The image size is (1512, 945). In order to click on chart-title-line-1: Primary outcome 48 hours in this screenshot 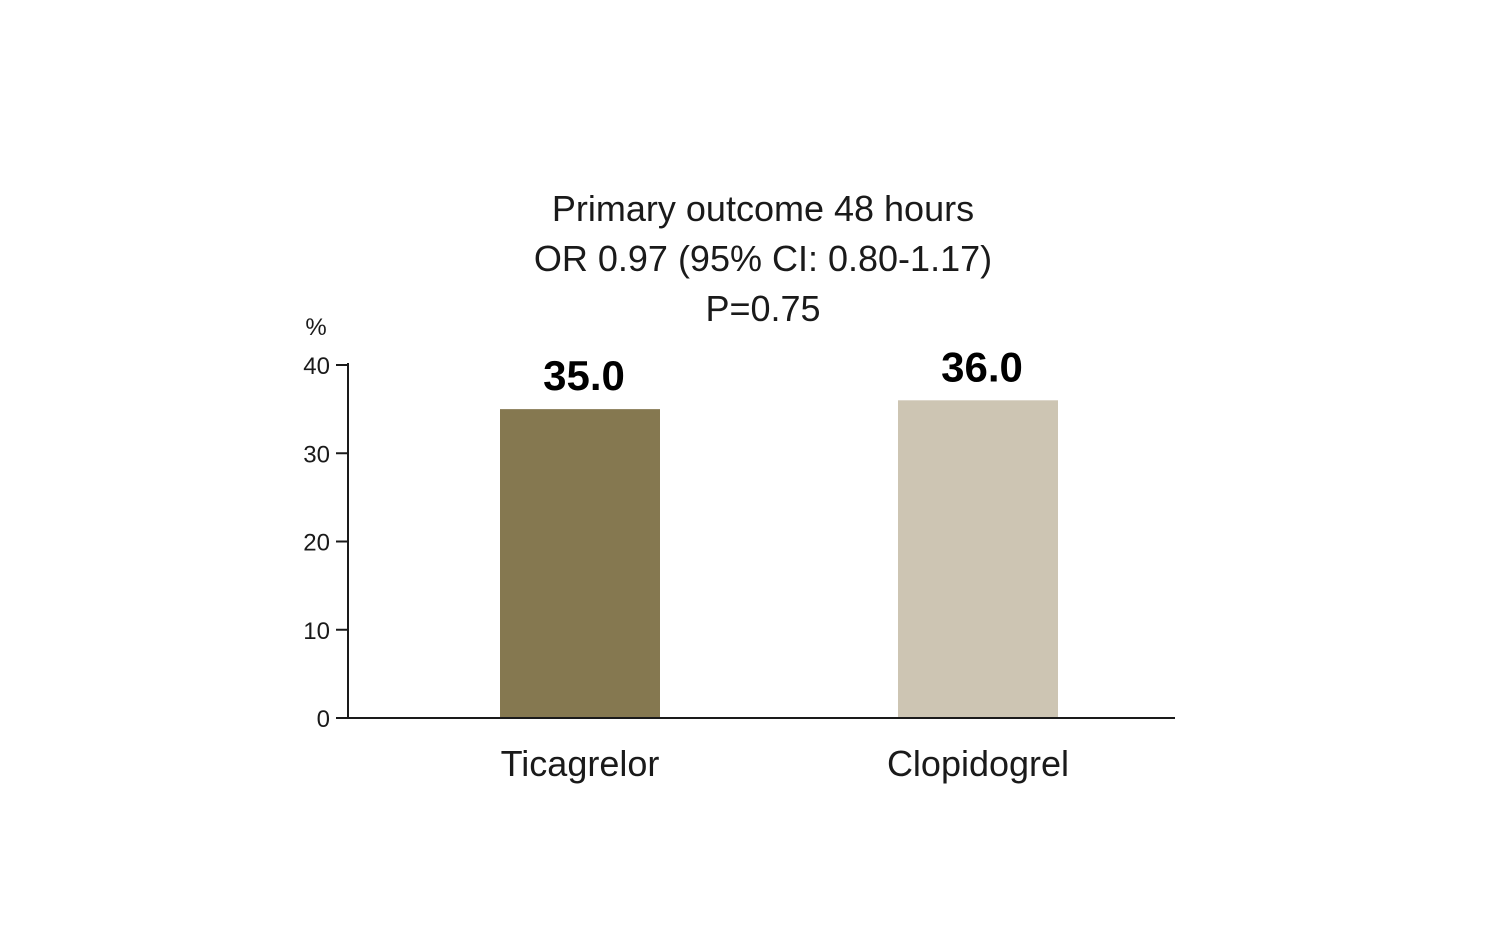, I will do `click(763, 208)`.